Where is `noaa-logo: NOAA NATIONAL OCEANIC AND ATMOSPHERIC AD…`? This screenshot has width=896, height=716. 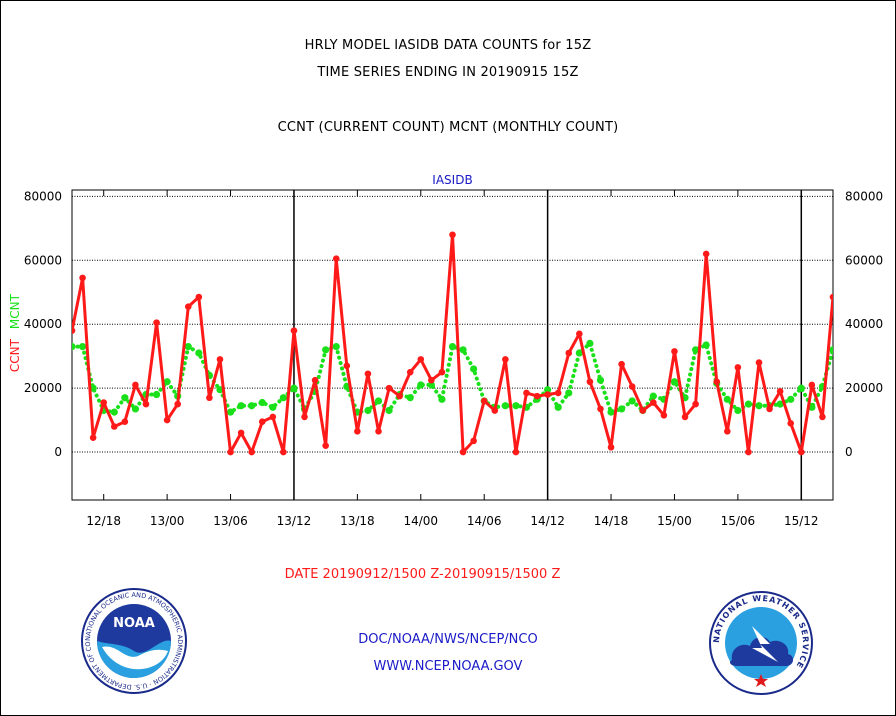
noaa-logo: NOAA NATIONAL OCEANIC AND ATMOSPHERIC AD… is located at coordinates (133, 640).